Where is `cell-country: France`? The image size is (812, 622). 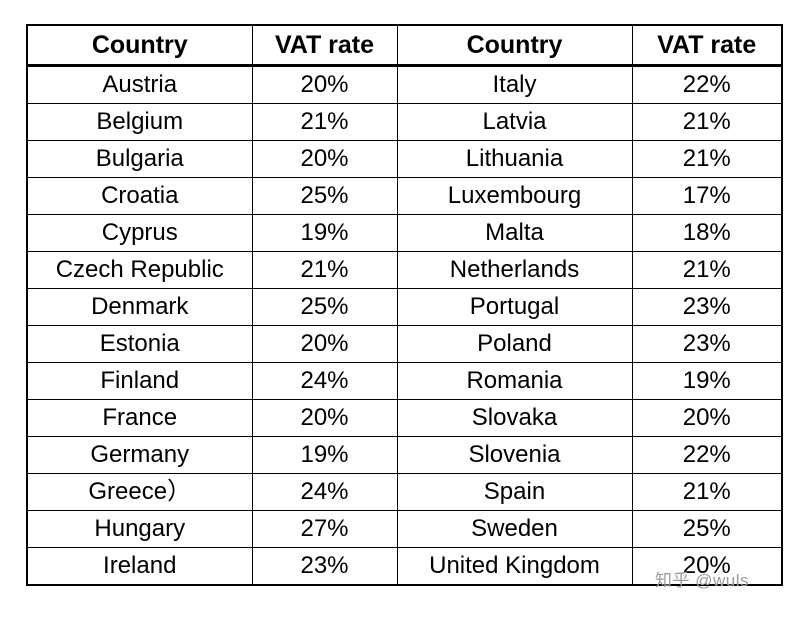
cell-country: France is located at coordinates (139, 418).